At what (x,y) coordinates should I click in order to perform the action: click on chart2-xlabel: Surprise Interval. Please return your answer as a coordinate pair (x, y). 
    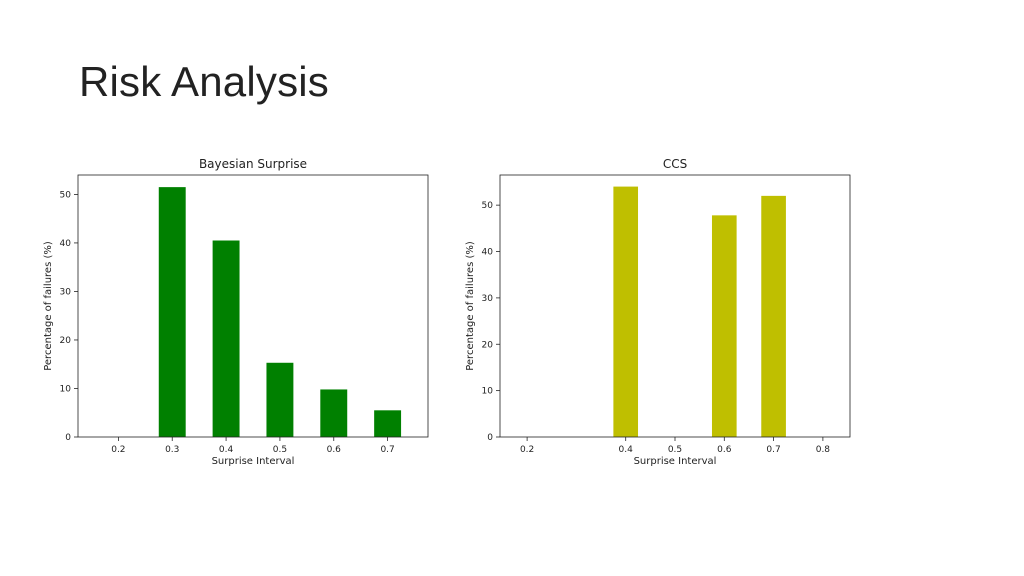
    Looking at the image, I should click on (675, 461).